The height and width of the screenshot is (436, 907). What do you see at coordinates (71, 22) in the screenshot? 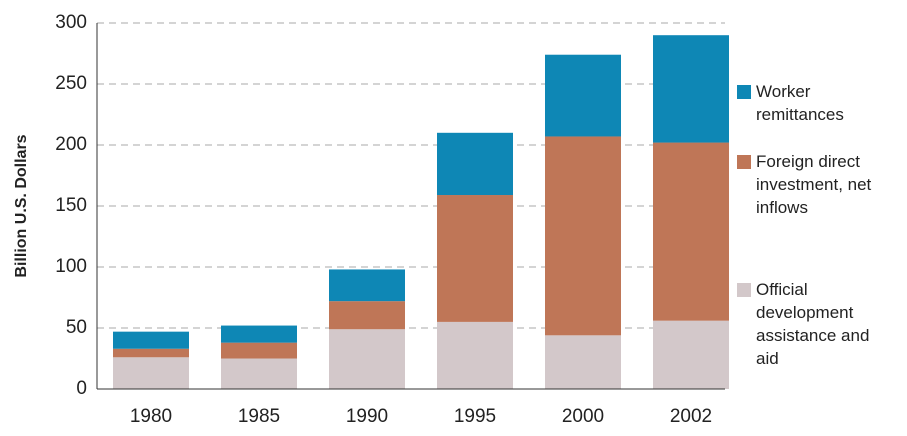
I see `y-tick-label: 300` at bounding box center [71, 22].